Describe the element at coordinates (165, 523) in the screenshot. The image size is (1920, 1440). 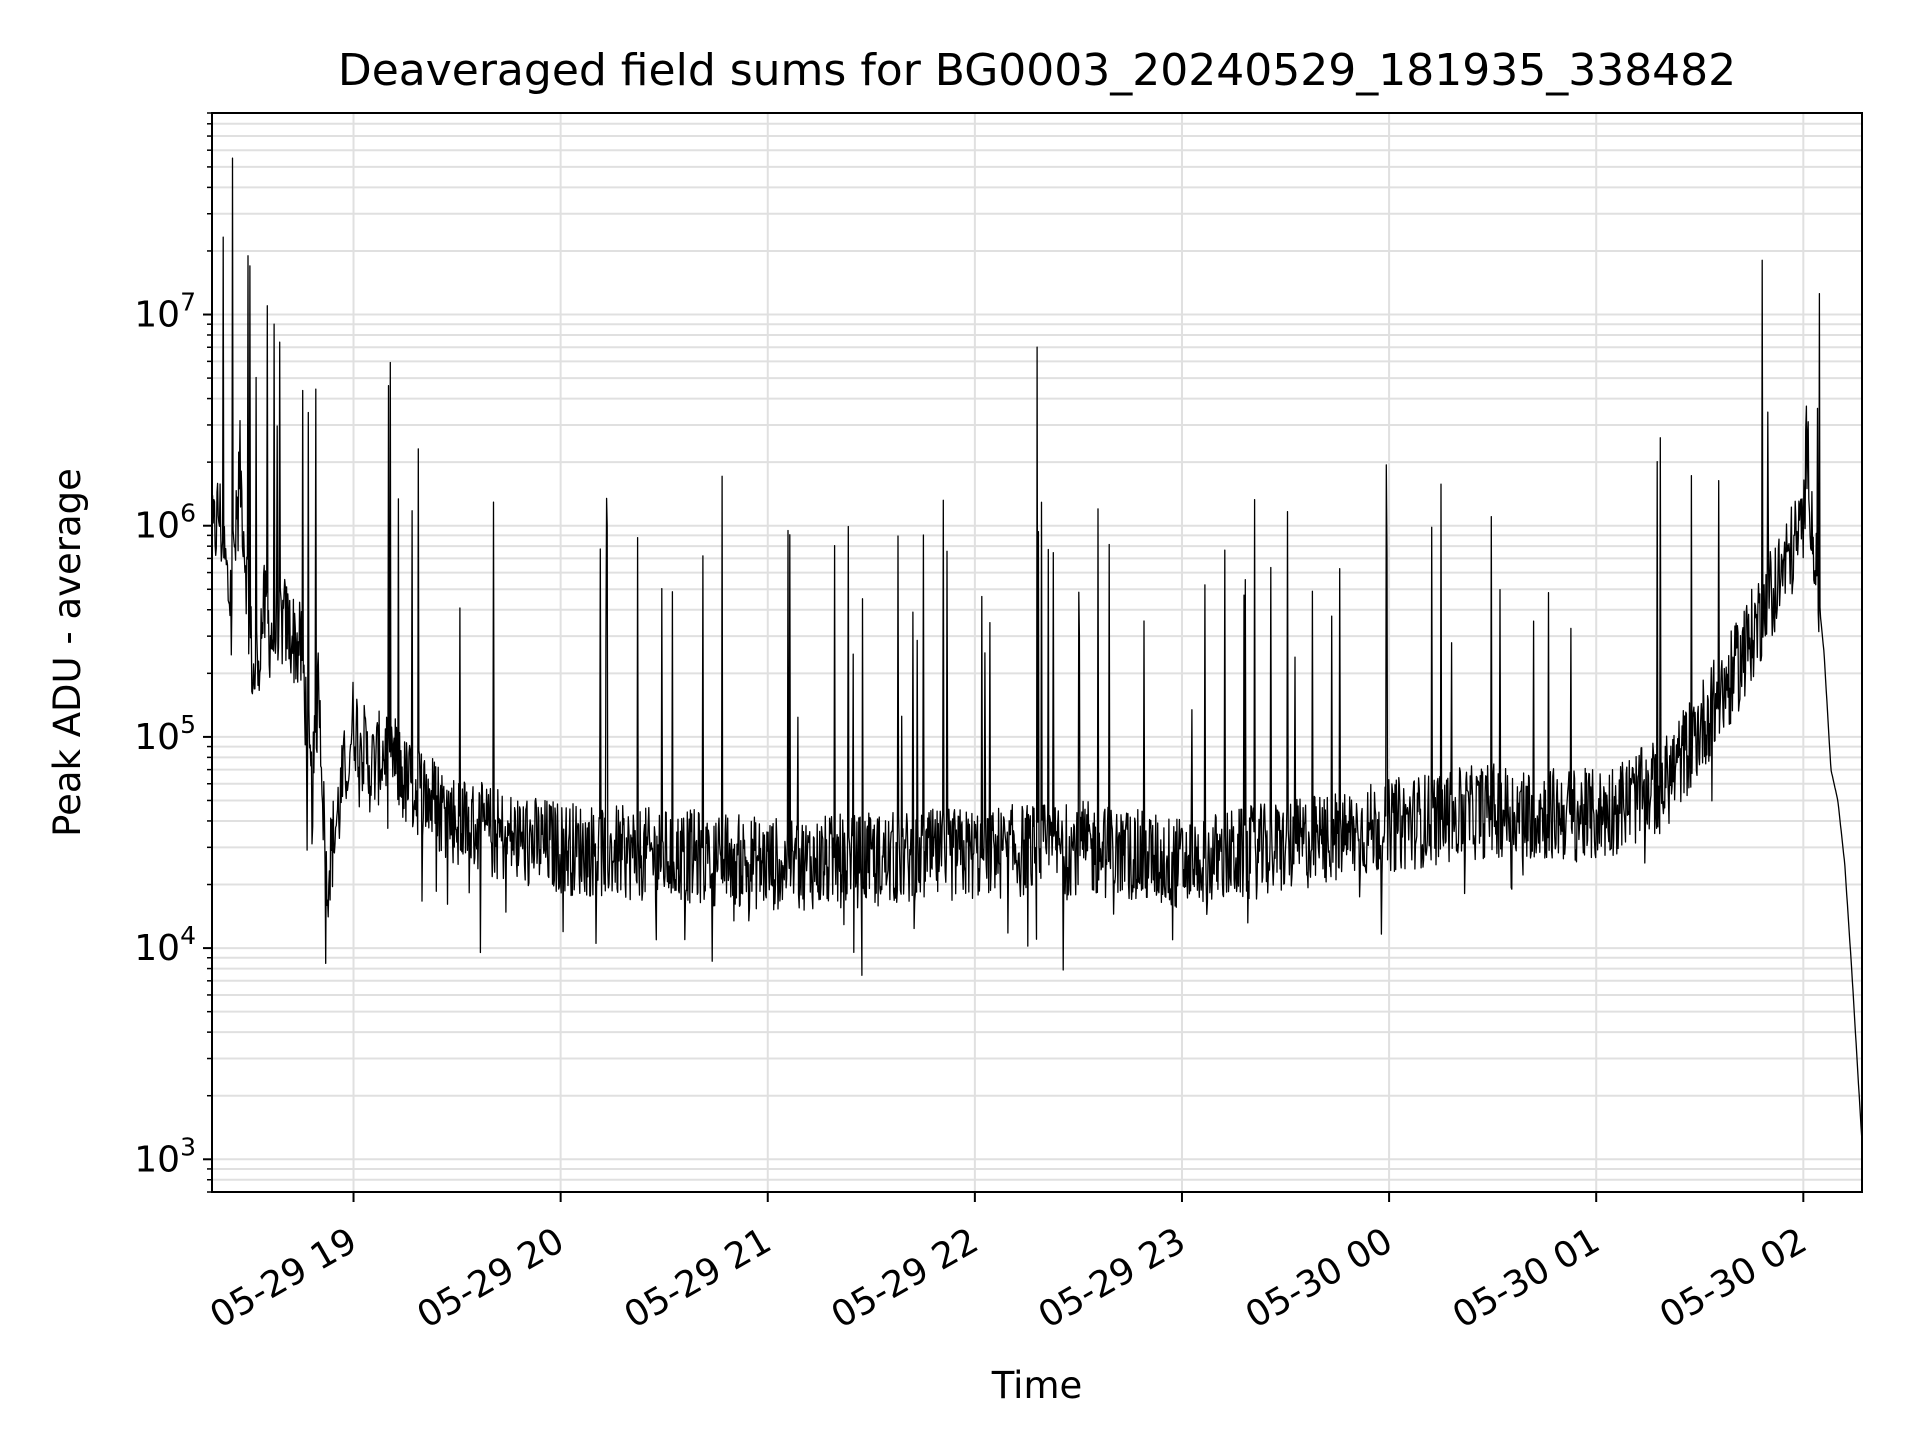
I see `y-tick-label: 10⁶` at that location.